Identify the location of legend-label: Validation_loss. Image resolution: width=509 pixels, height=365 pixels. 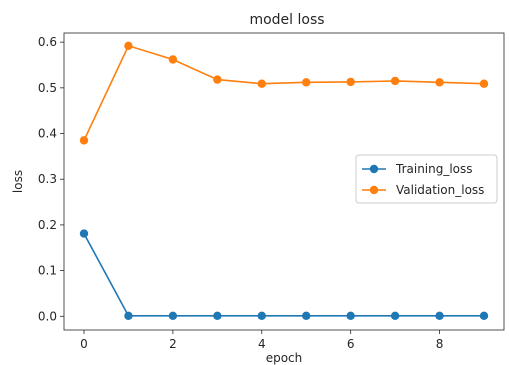
(440, 190).